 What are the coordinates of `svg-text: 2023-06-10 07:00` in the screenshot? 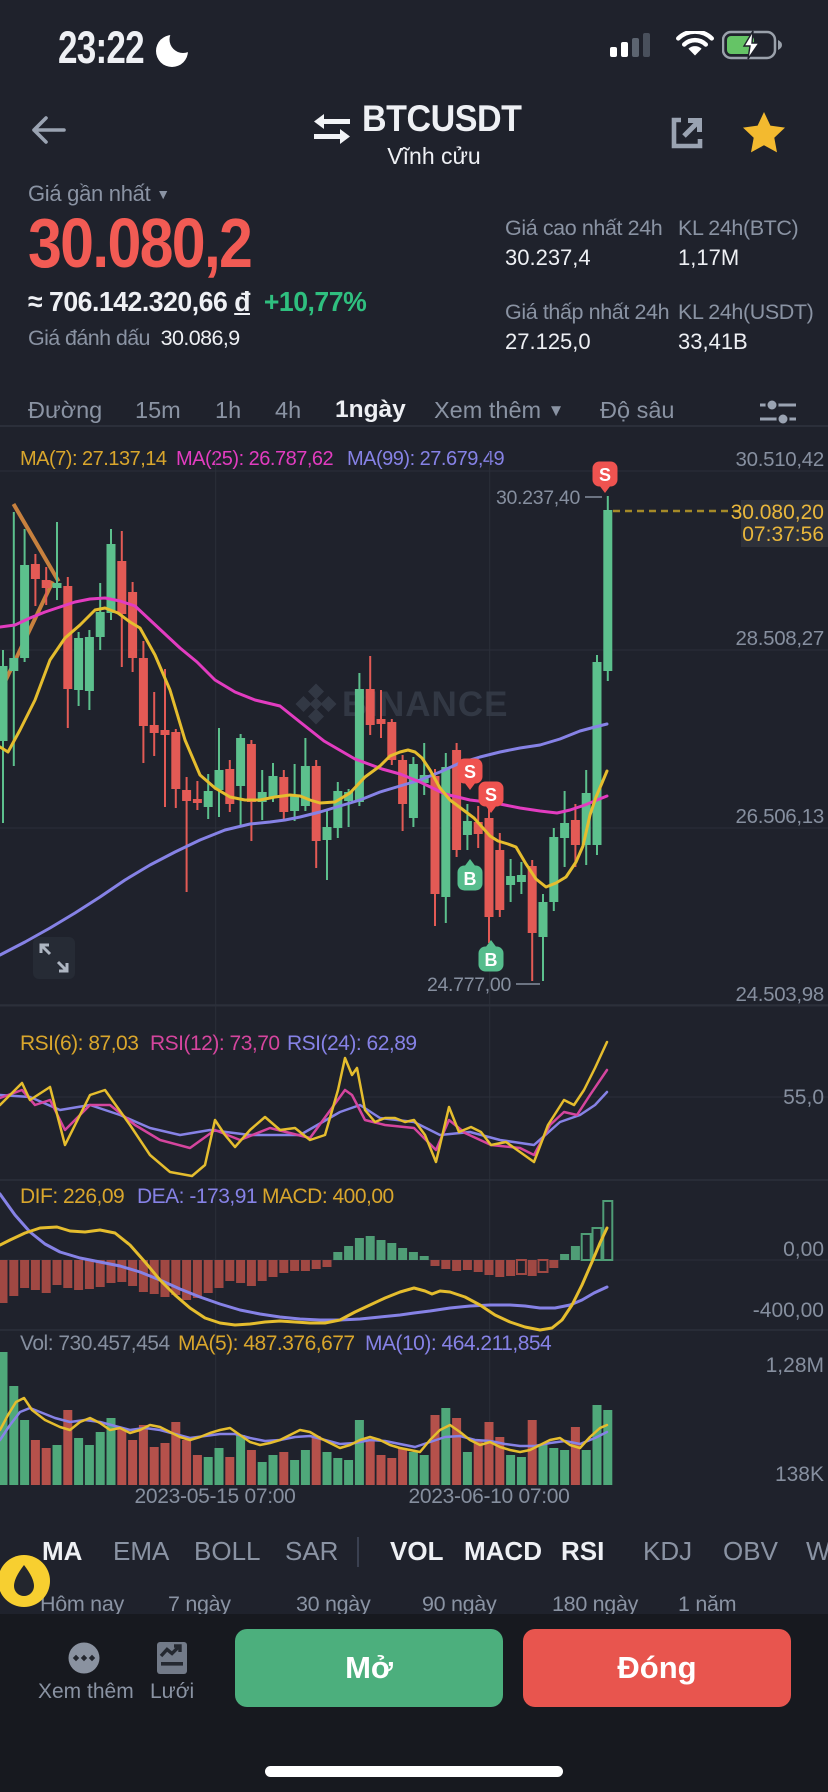 It's located at (488, 1496).